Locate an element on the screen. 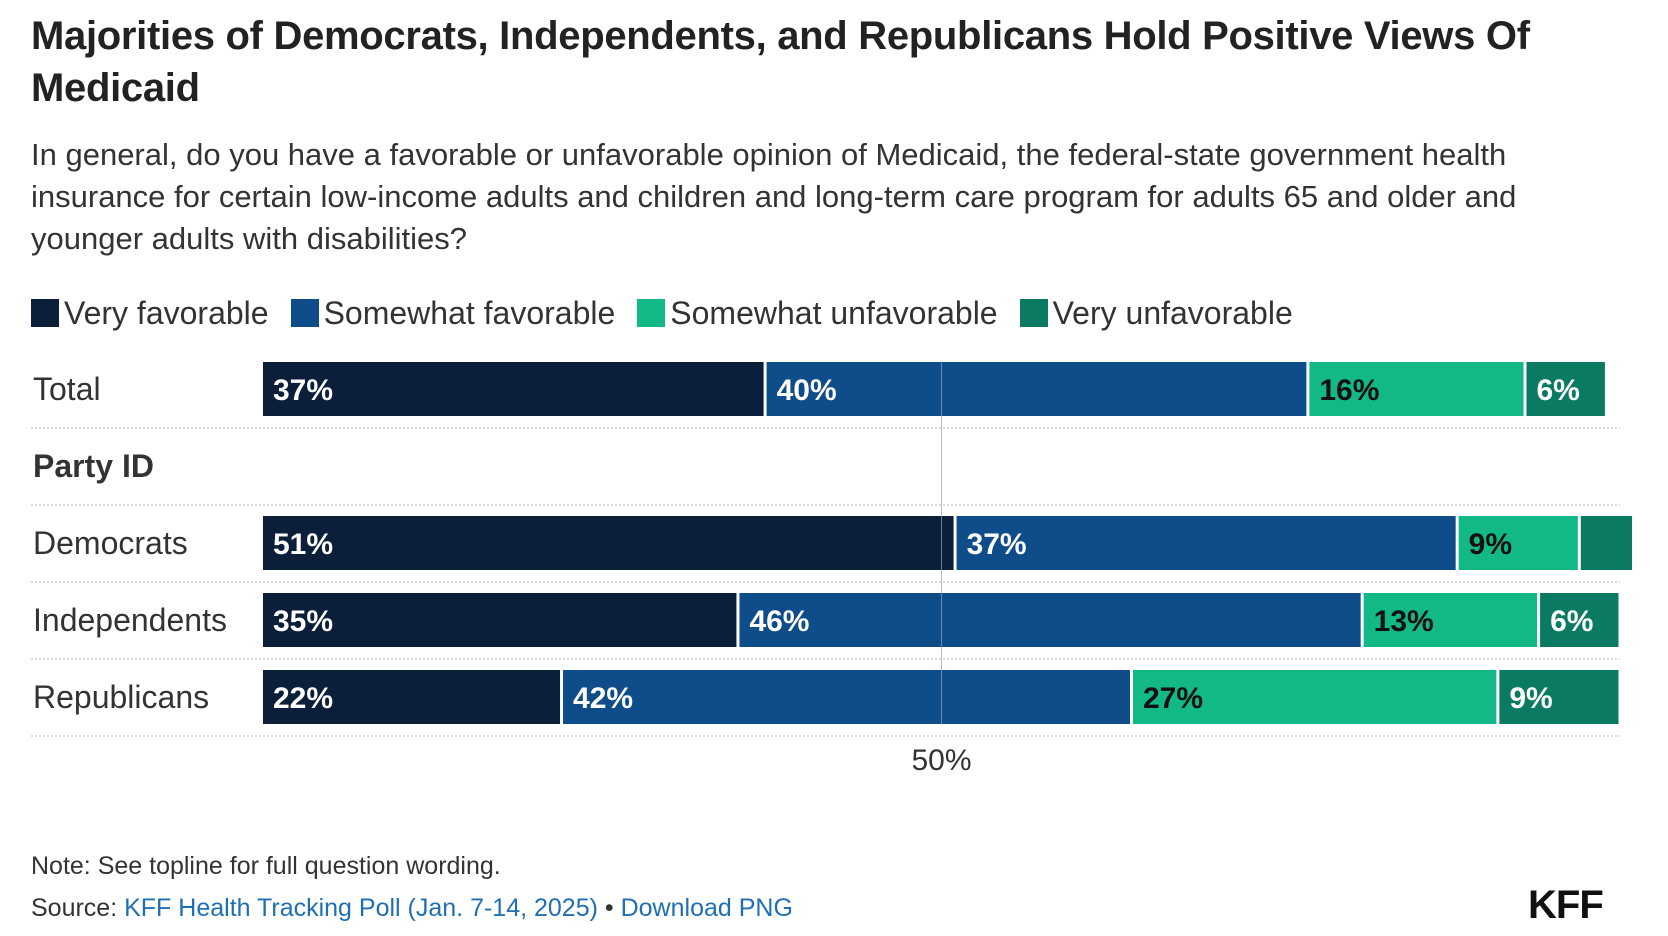  row-label-independents: Independents is located at coordinates (130, 620).